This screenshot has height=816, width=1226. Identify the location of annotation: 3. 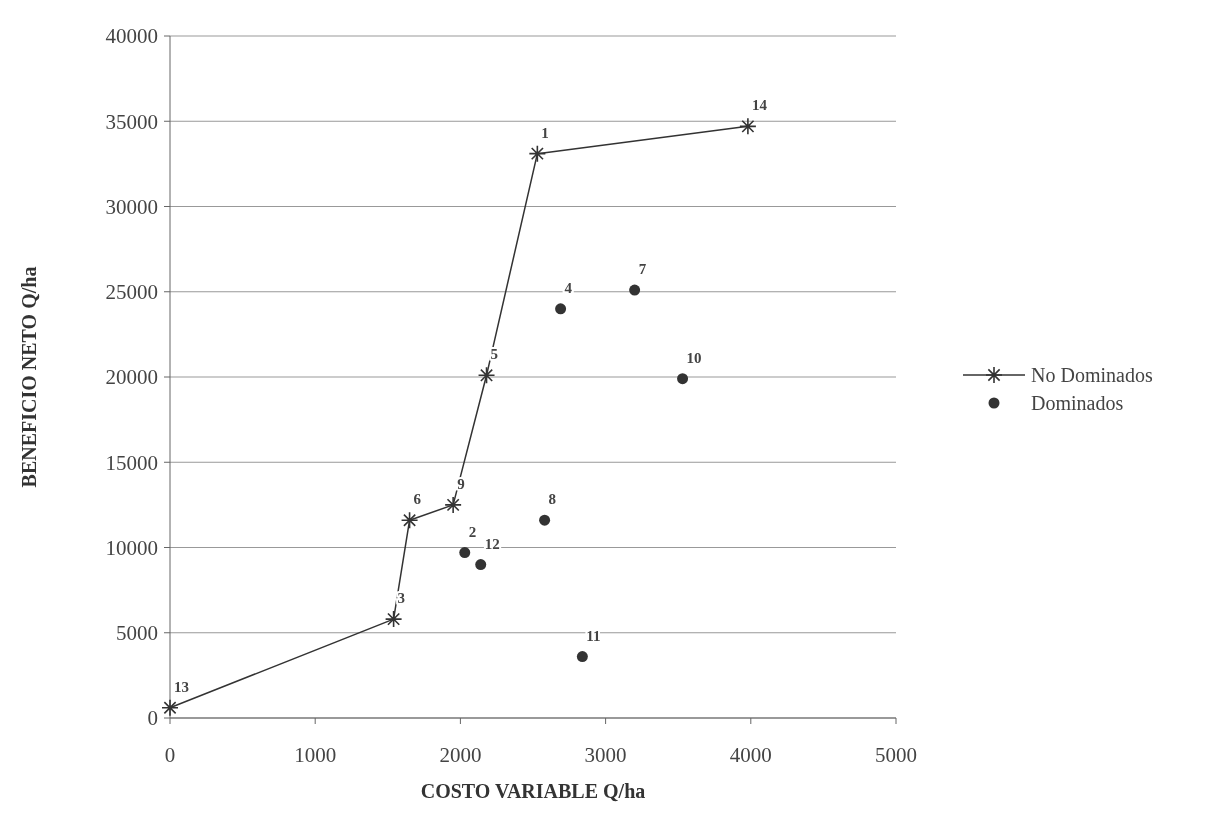
(401, 598).